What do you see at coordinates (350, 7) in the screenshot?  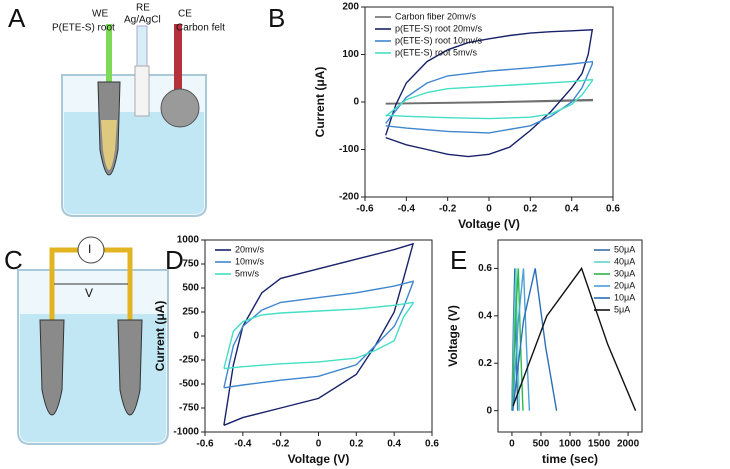 I see `y-tick-label: 200` at bounding box center [350, 7].